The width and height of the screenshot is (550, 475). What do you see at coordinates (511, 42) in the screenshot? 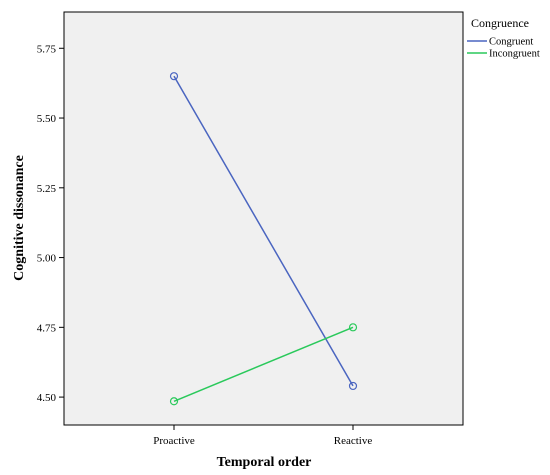
I see `legend-label-congruent: Congruent` at bounding box center [511, 42].